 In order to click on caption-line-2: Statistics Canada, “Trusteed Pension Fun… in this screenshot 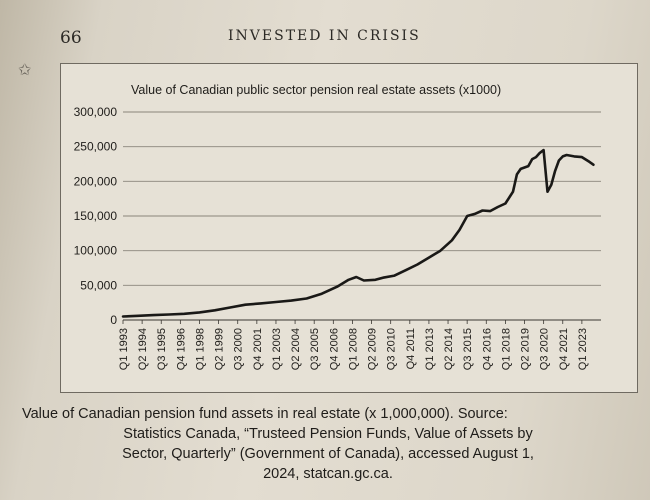, I will do `click(328, 434)`.